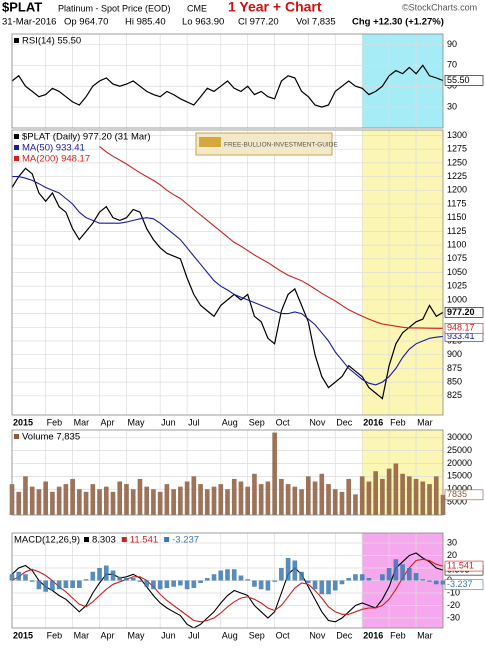 This screenshot has width=485, height=650. What do you see at coordinates (194, 422) in the screenshot?
I see `x-tick-label: Jul` at bounding box center [194, 422].